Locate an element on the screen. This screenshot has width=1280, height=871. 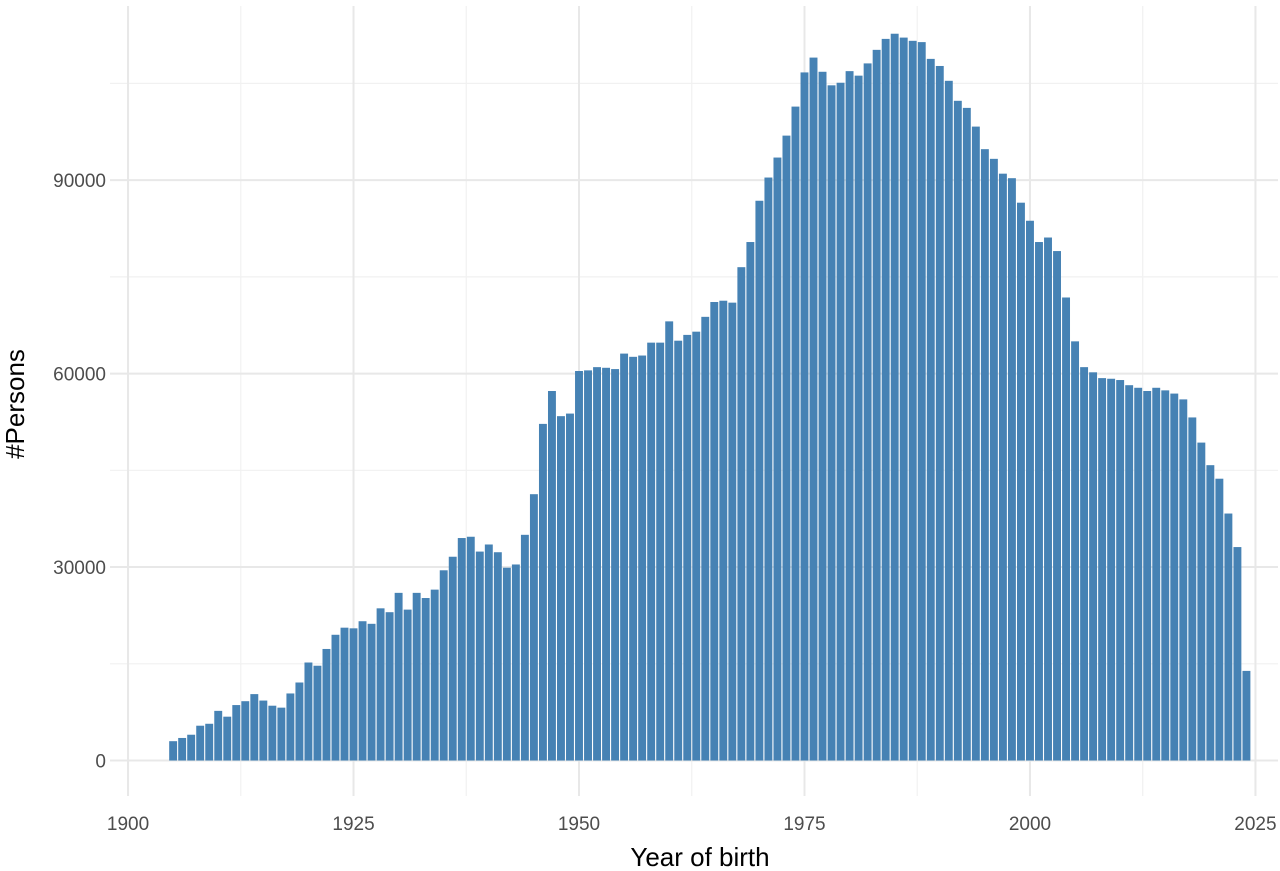
bar-1926 is located at coordinates (362, 691).